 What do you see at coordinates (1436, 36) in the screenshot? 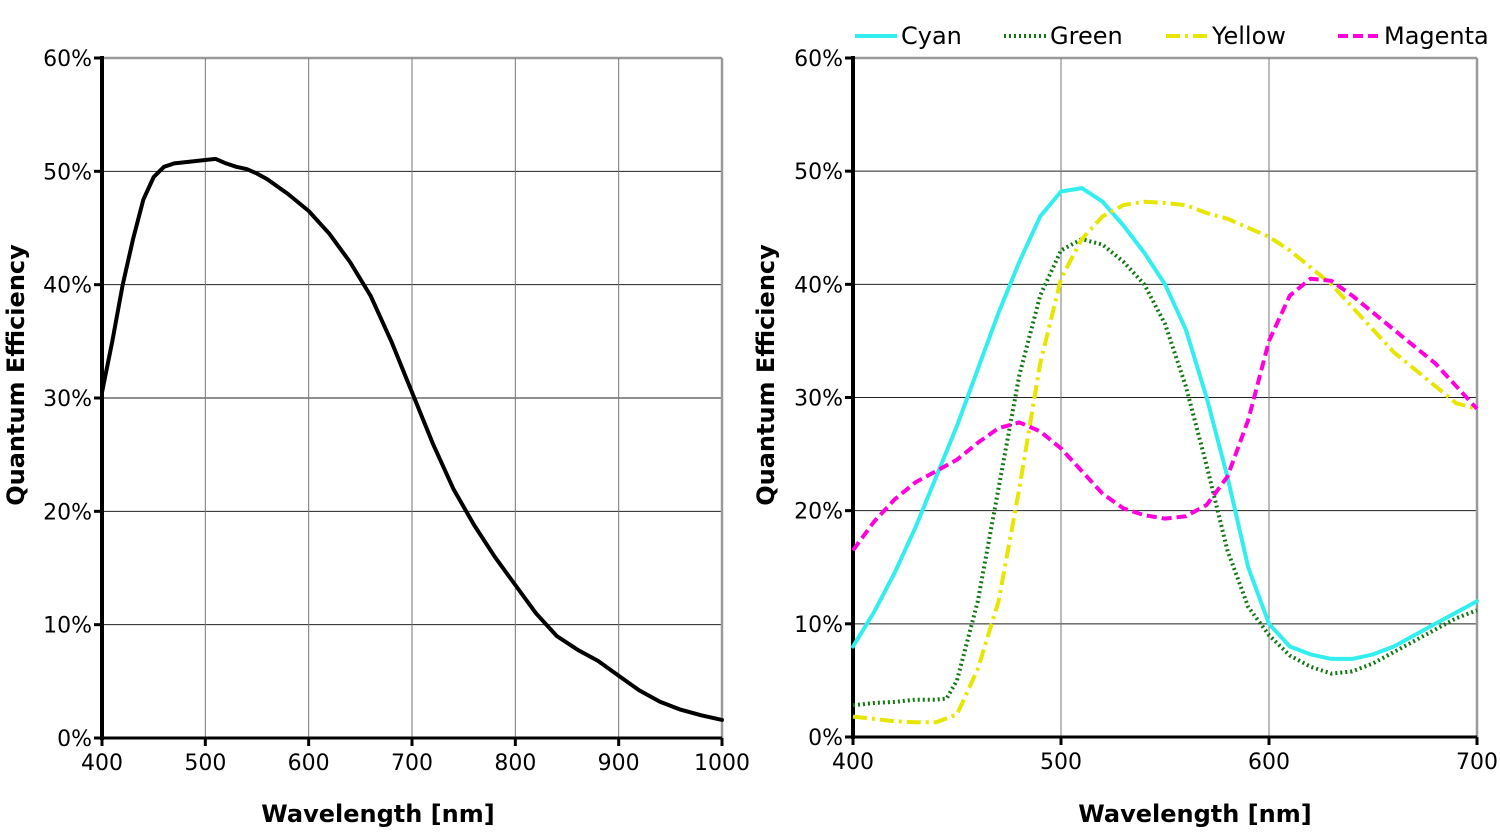
I see `magenta-legend-label: Magenta` at bounding box center [1436, 36].